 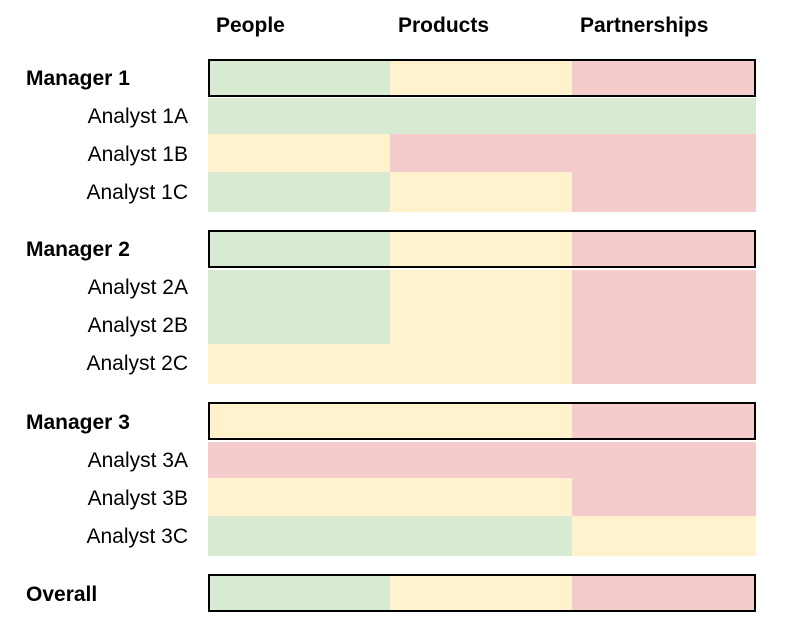 What do you see at coordinates (137, 536) in the screenshot?
I see `analyst-label: Analyst 3C` at bounding box center [137, 536].